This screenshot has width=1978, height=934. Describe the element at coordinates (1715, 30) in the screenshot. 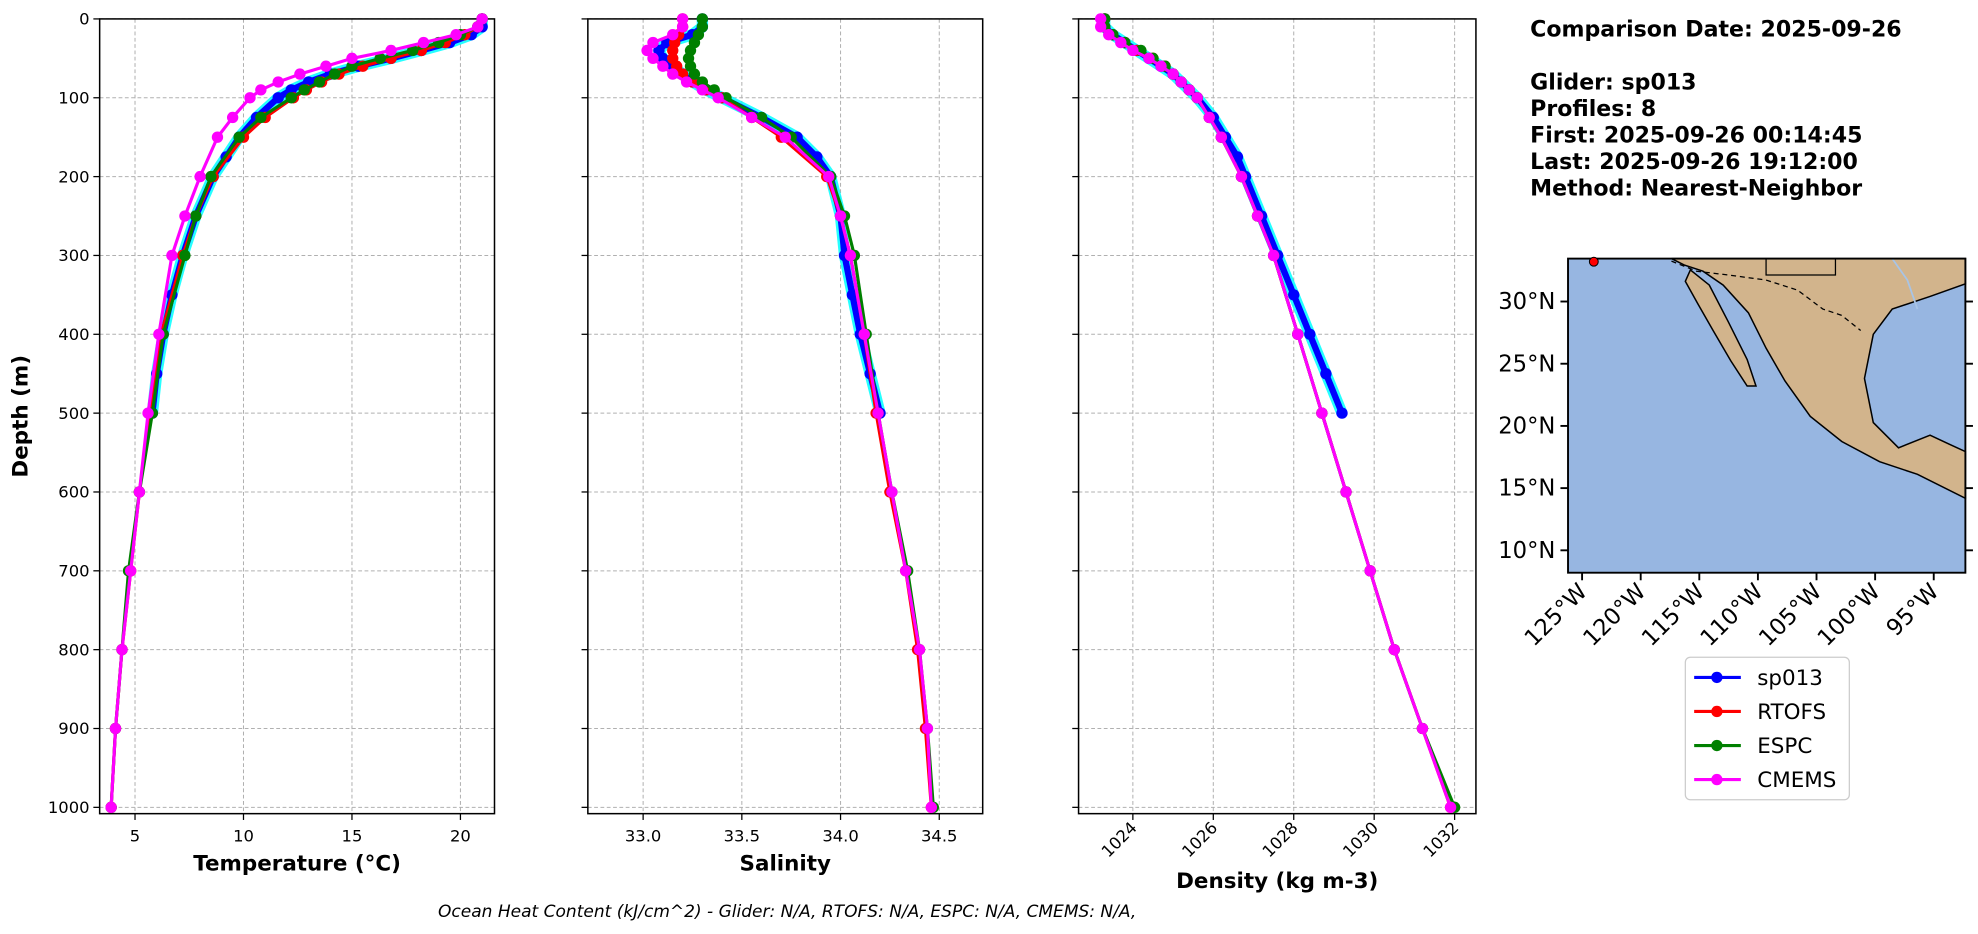

I see `info-line: Comparison Date: 2025-09-26` at that location.